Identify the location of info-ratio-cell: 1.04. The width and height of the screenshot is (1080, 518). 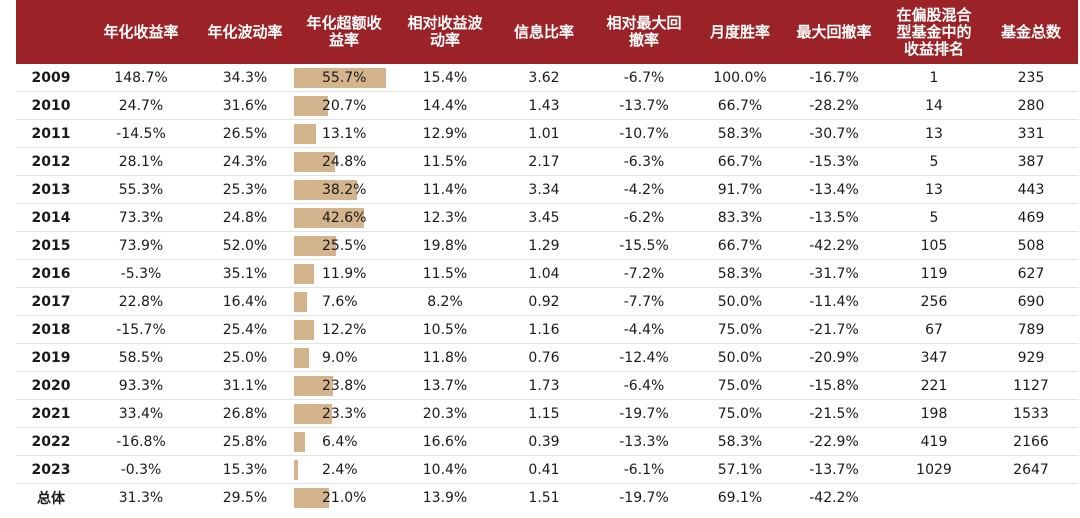
(544, 273).